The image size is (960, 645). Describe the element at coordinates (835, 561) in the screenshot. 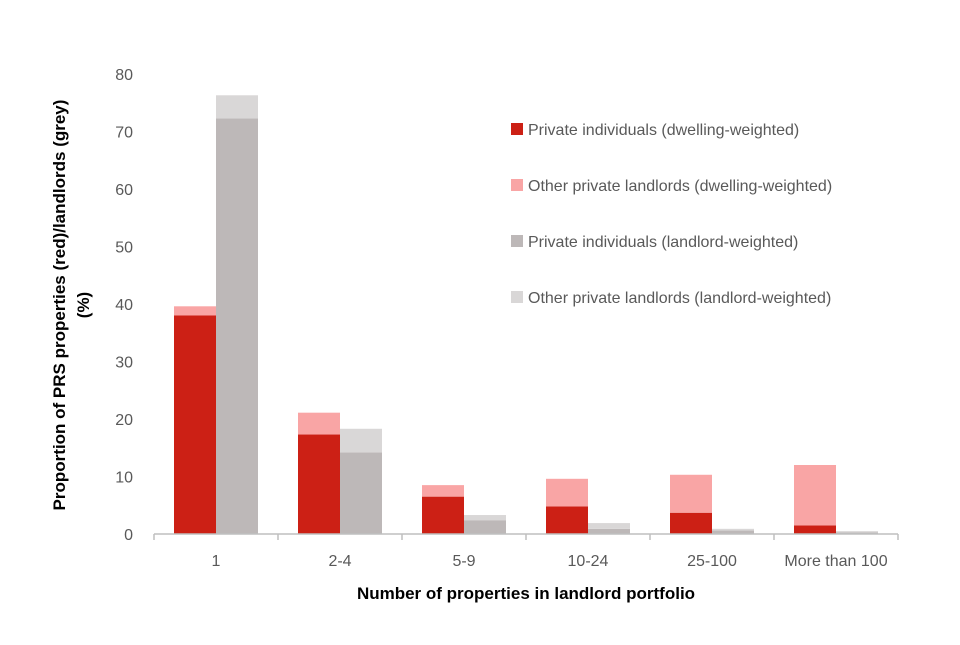

I see `x-tick-label: More than 100` at that location.